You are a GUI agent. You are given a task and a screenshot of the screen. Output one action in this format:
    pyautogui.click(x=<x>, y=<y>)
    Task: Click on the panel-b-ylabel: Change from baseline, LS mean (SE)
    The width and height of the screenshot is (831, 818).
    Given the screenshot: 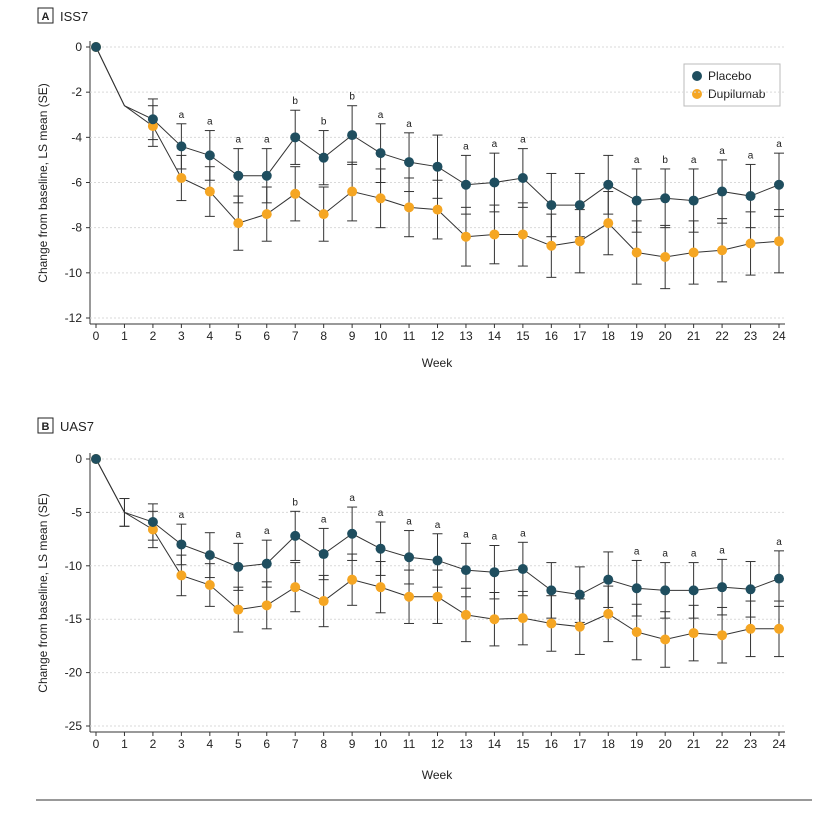 What is the action you would take?
    pyautogui.click(x=43, y=592)
    